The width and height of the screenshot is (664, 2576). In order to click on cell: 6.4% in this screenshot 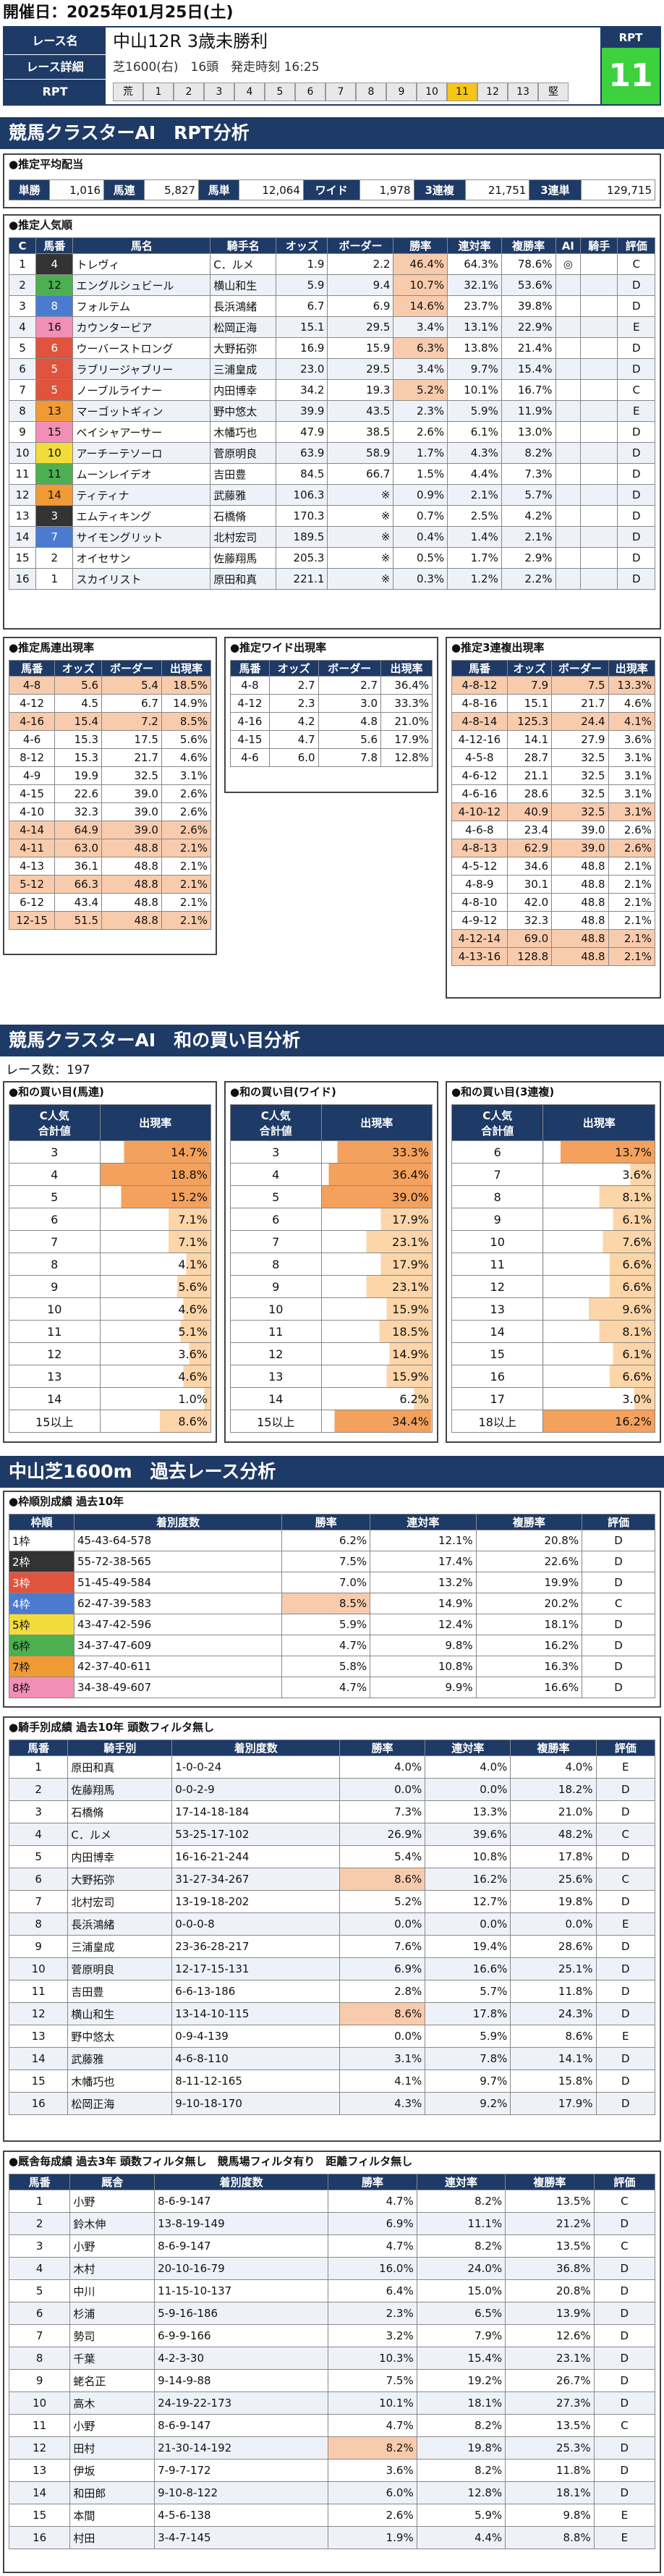, I will do `click(372, 2290)`.